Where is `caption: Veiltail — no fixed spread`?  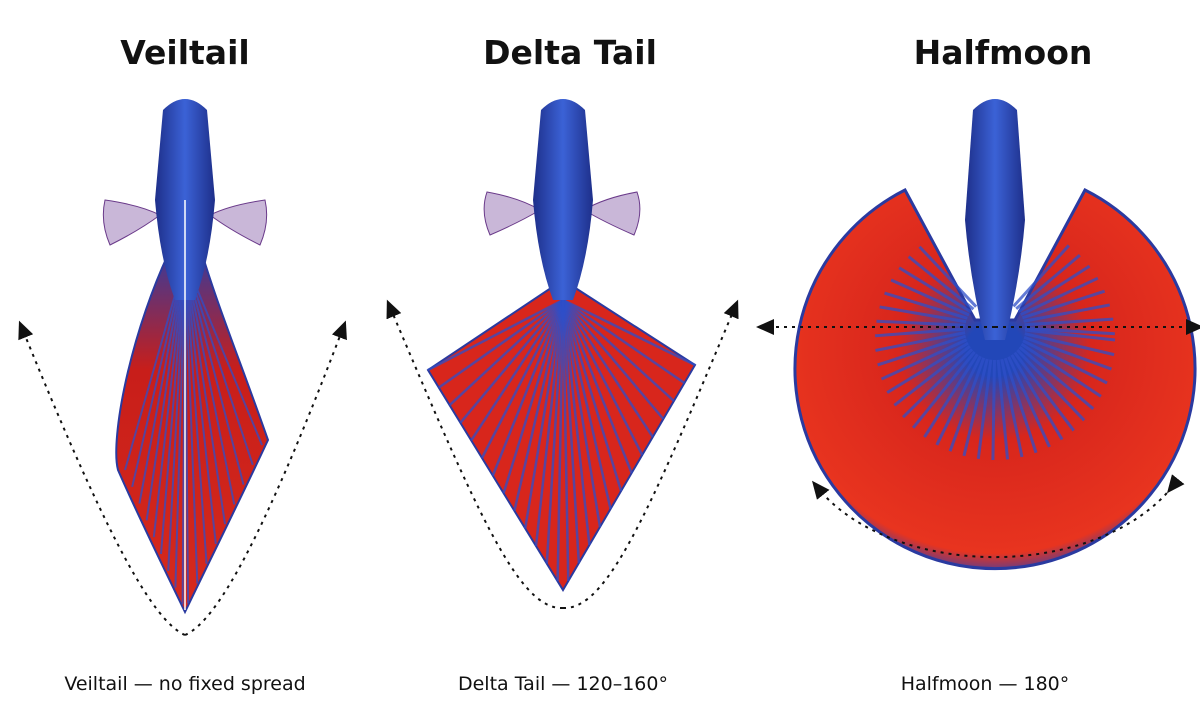 caption: Veiltail — no fixed spread is located at coordinates (184, 684).